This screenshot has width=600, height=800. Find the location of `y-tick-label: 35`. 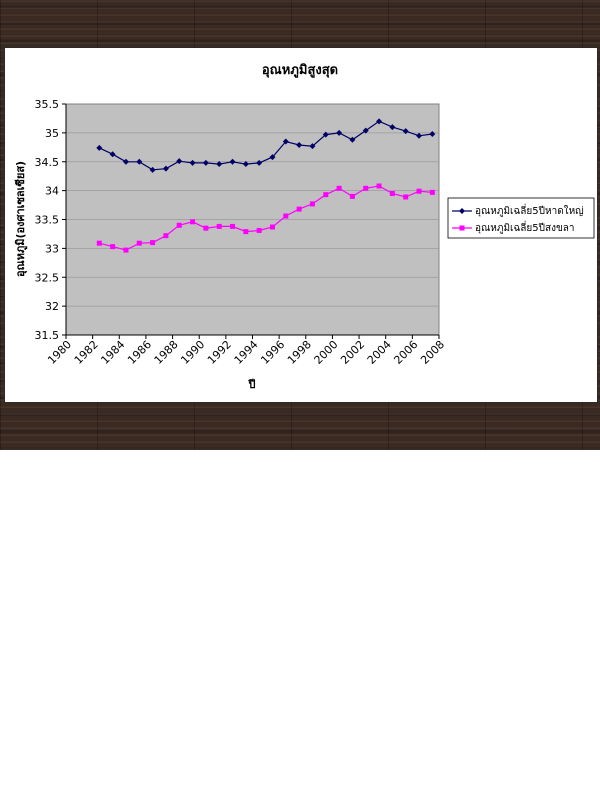

y-tick-label: 35 is located at coordinates (52, 133).